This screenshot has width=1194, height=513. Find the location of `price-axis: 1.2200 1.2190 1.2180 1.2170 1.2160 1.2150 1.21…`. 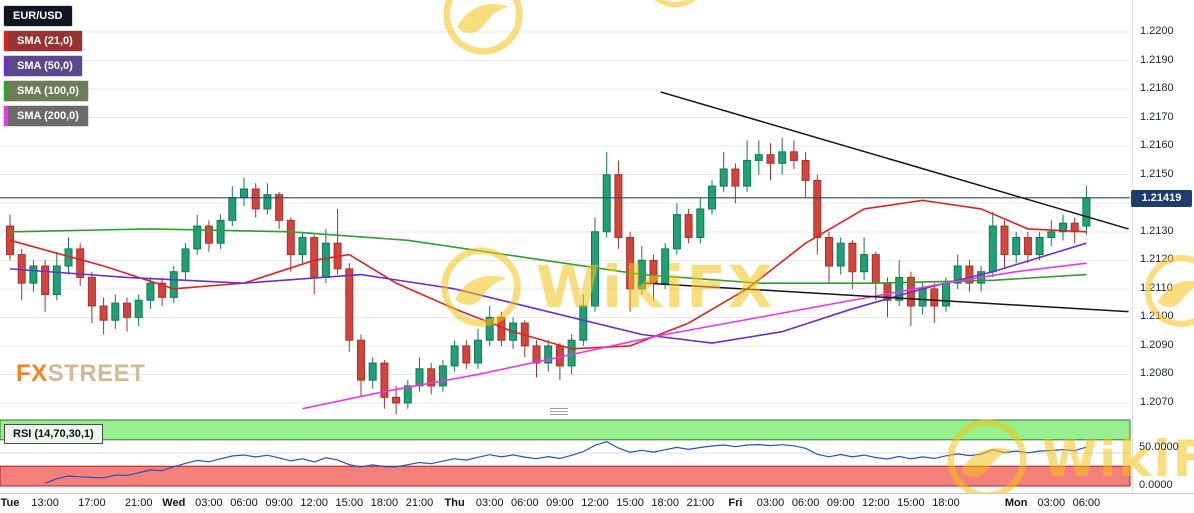

price-axis: 1.2200 1.2190 1.2180 1.2170 1.2160 1.2150 1.21… is located at coordinates (1163, 246).